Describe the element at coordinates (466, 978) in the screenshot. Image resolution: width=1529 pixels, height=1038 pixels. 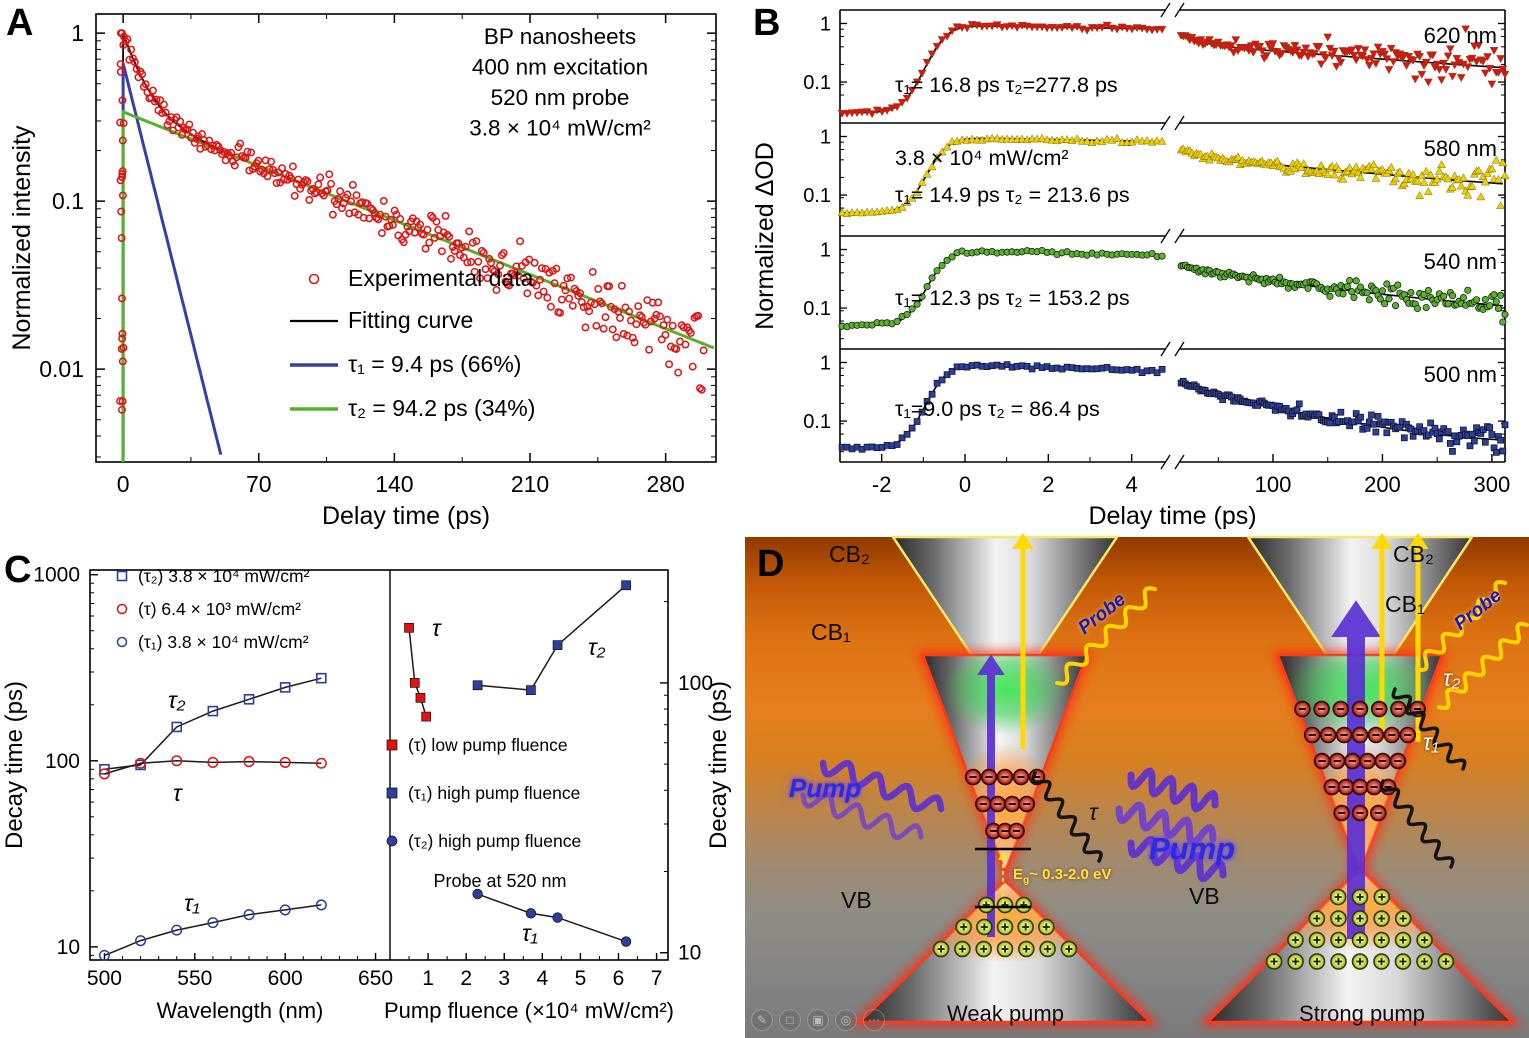
I see `svg-text: 2` at that location.